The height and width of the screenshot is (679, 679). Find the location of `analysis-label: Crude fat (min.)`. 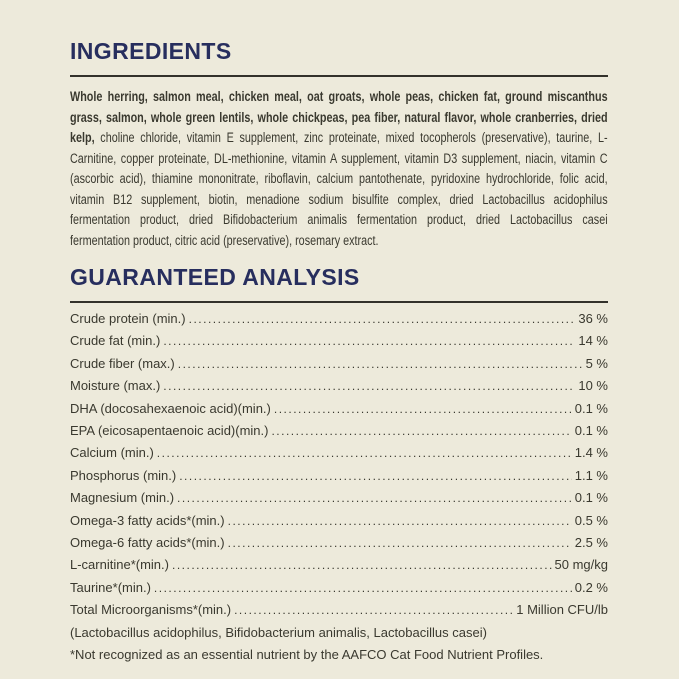

analysis-label: Crude fat (min.) is located at coordinates (115, 341).